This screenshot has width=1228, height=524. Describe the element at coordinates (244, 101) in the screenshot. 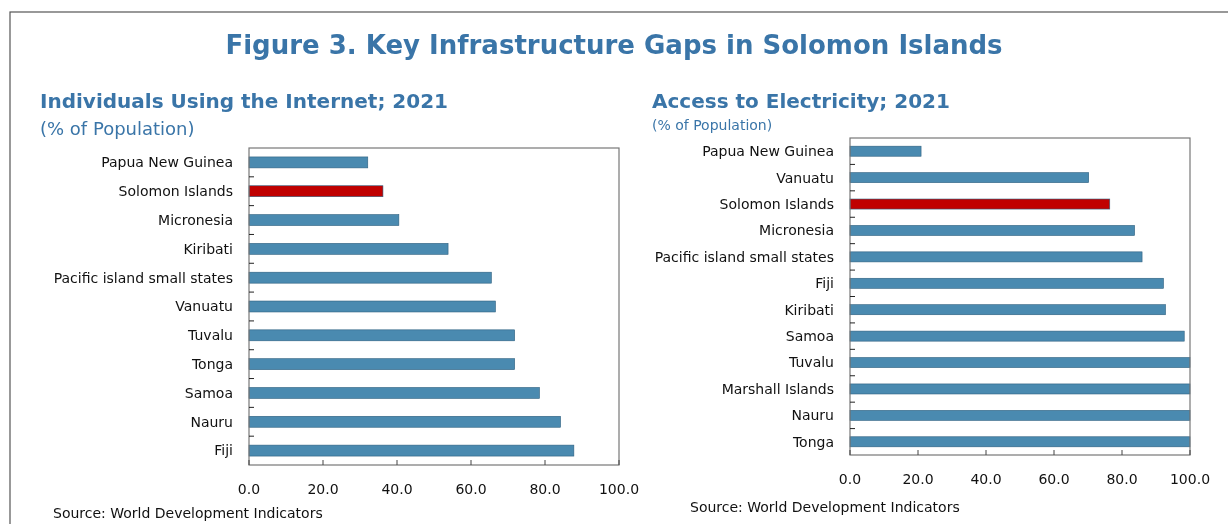

I see `chart-title: Individuals Using the Internet; 2021` at that location.